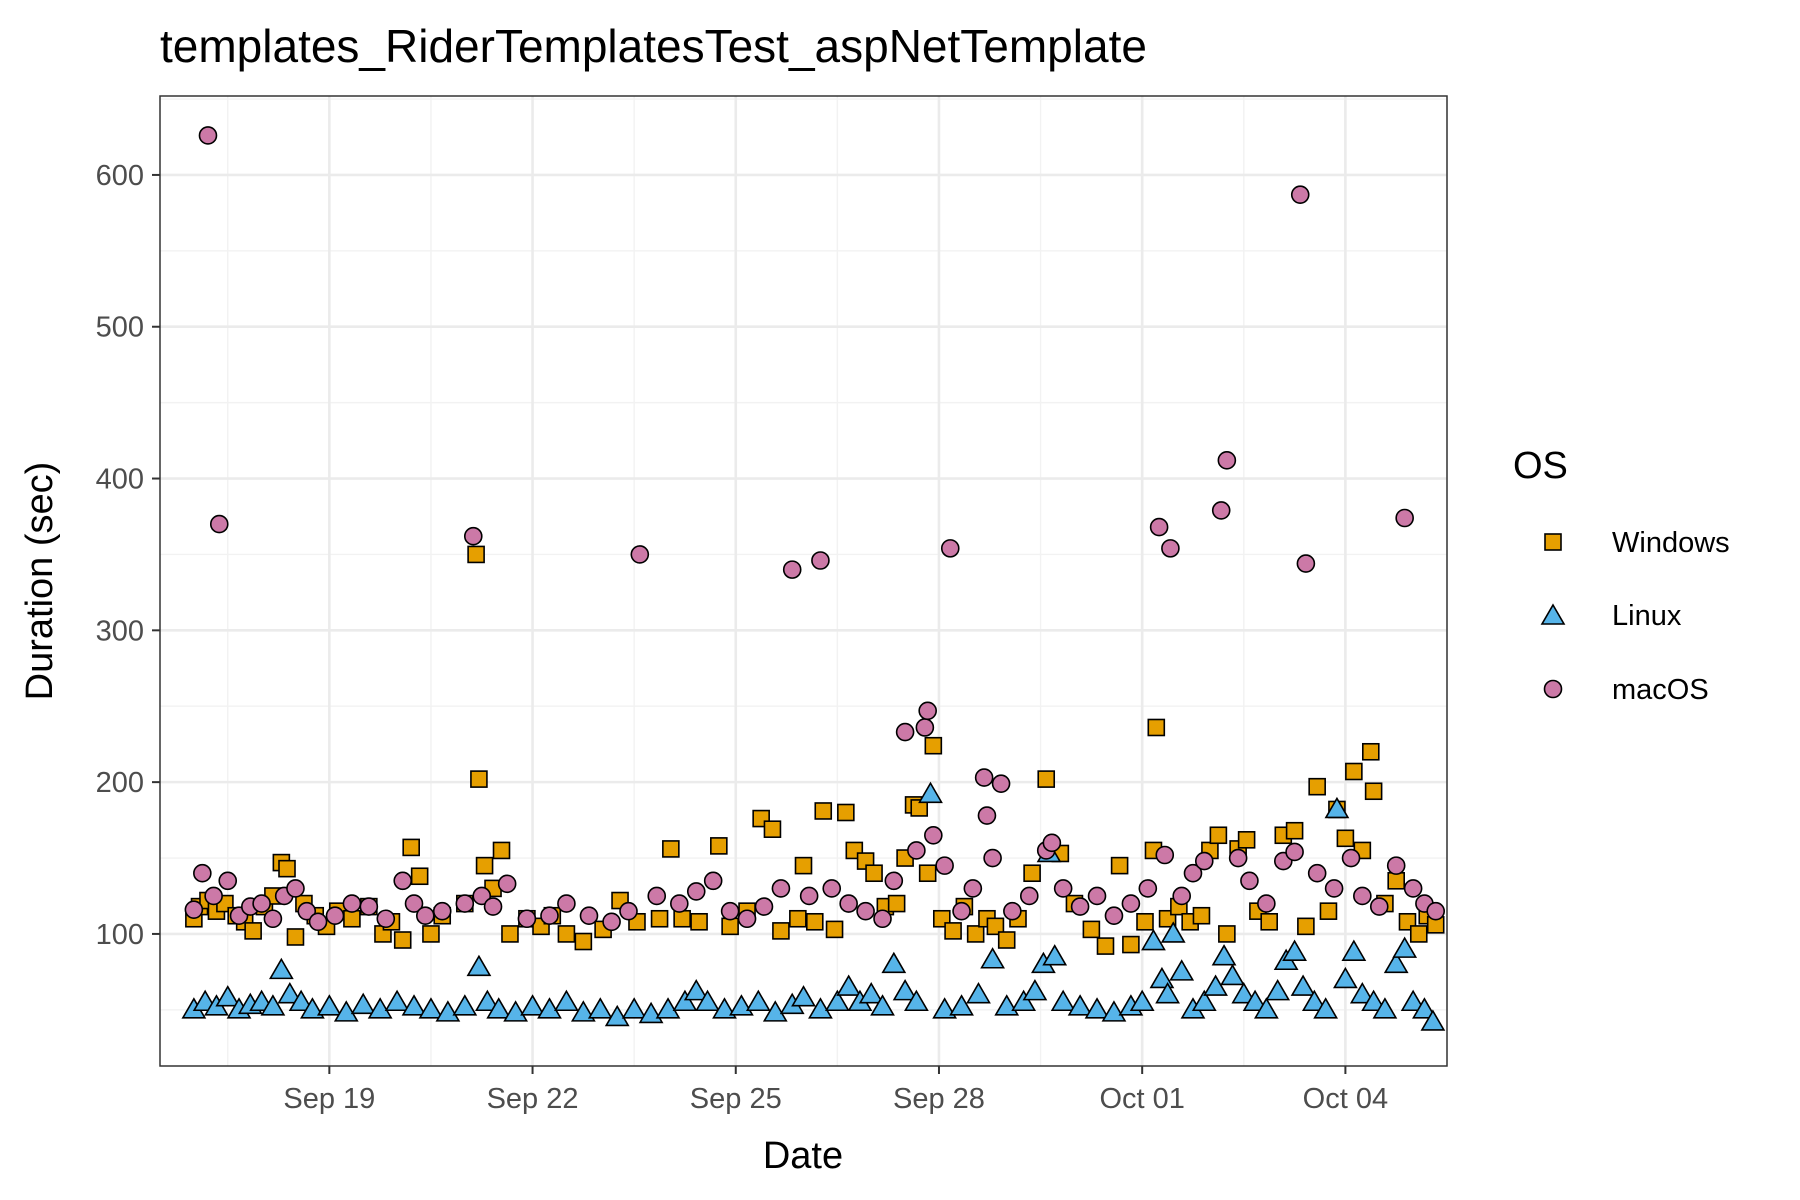 This screenshot has height=1200, width=1800. What do you see at coordinates (835, 1090) in the screenshot?
I see `x-axis: Sep 19 Sep 22 Sep 25 Sep 28 Oct 01 Oct 04` at bounding box center [835, 1090].